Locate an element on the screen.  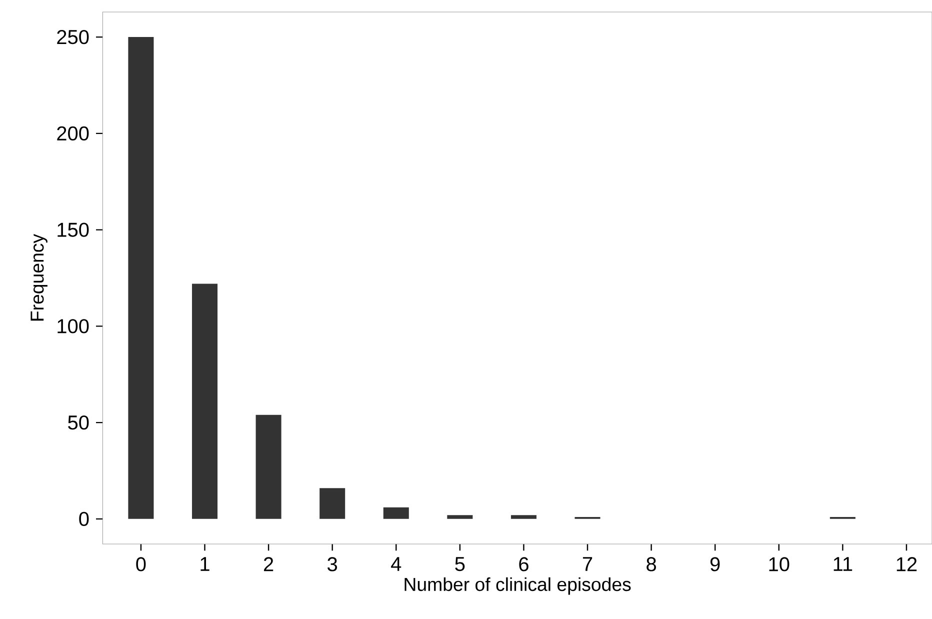
x-tick-label: 5 is located at coordinates (460, 564).